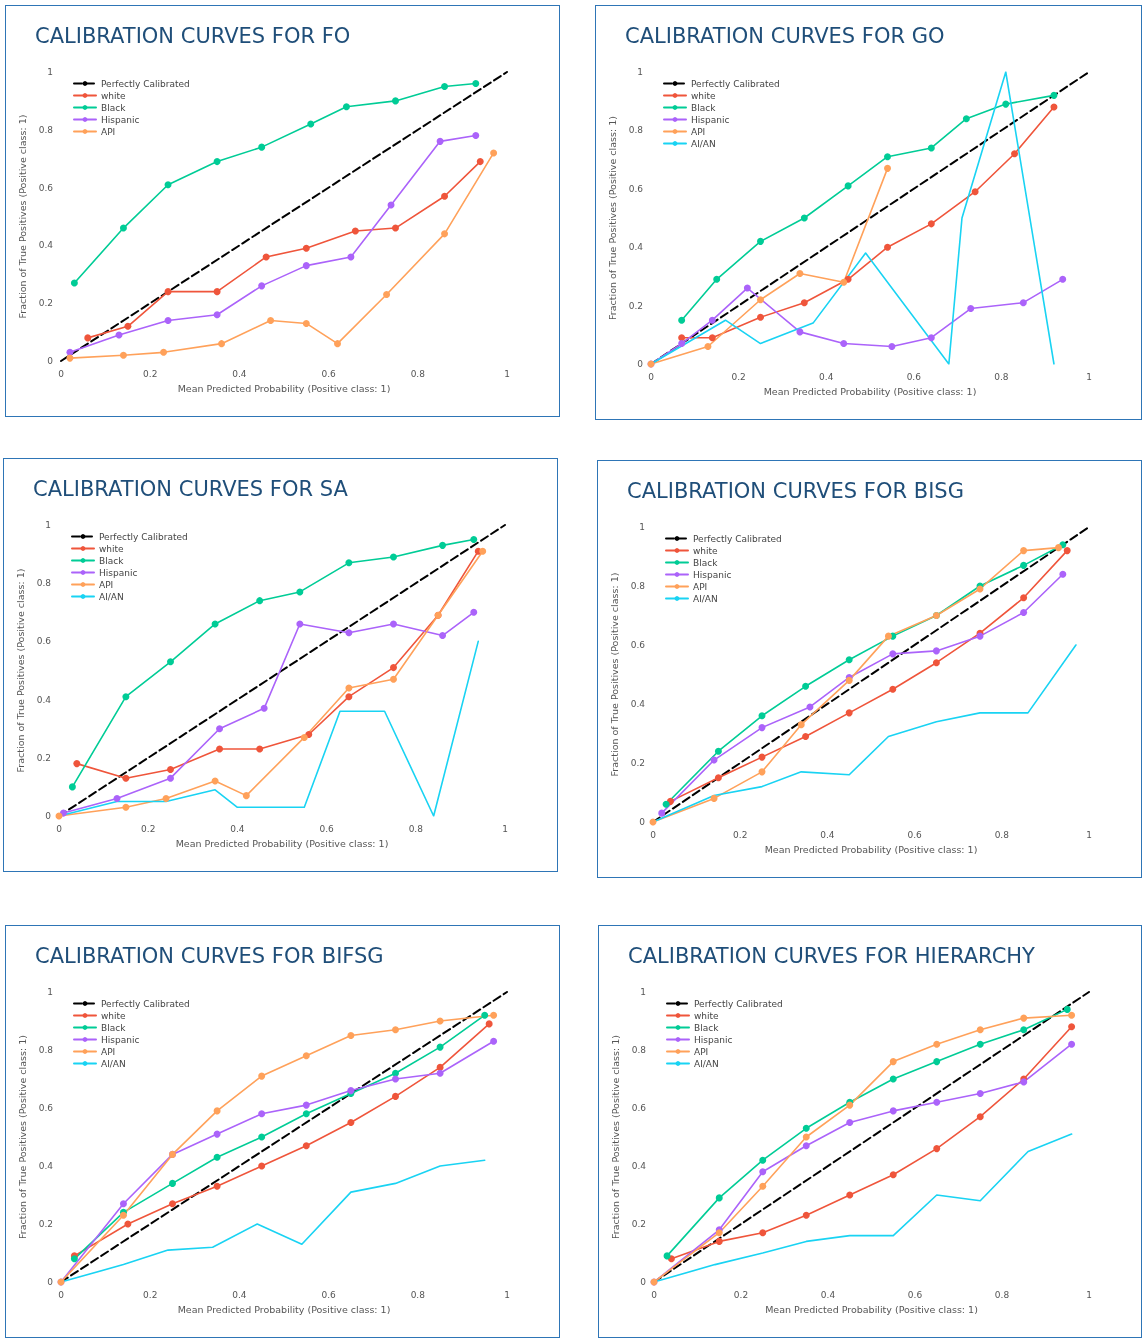 The width and height of the screenshot is (1142, 1338). What do you see at coordinates (209, 955) in the screenshot?
I see `chart-title: CALIBRATION CURVES FOR BIFSG` at bounding box center [209, 955].